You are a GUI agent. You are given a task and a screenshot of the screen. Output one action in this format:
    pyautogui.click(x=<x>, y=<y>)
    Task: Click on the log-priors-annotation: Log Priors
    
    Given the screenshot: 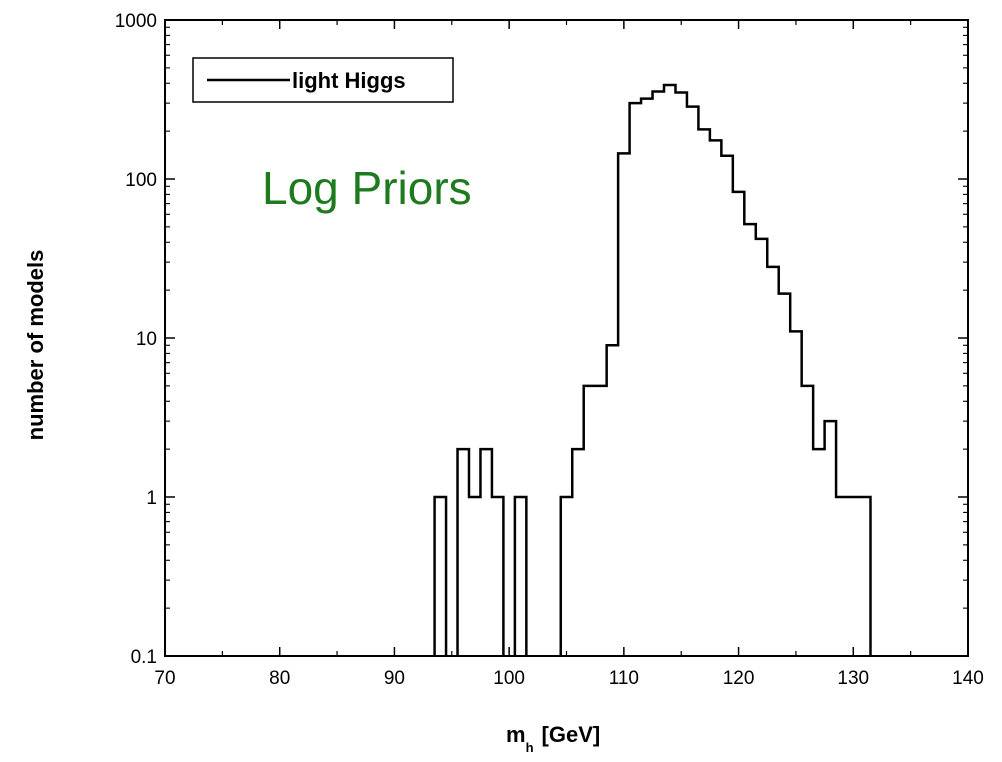 What is the action you would take?
    pyautogui.click(x=367, y=188)
    